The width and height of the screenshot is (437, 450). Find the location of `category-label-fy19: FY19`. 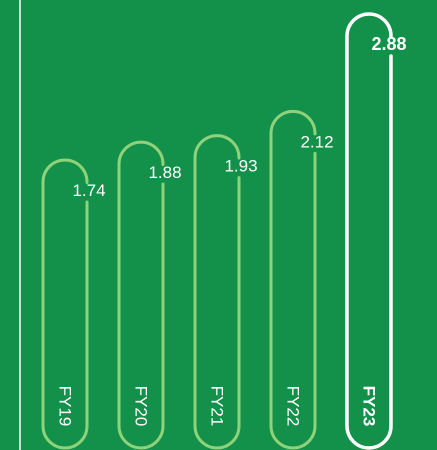

category-label-fy19: FY19 is located at coordinates (65, 406).